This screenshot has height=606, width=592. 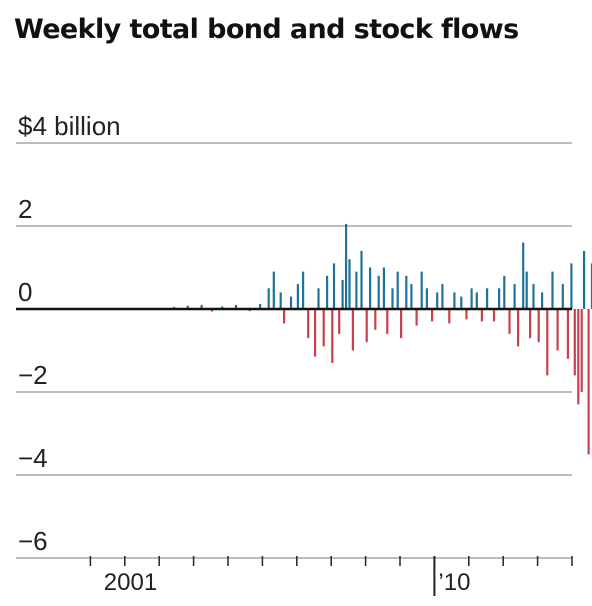 I want to click on y-tick-label: $4 billion, so click(x=69, y=126).